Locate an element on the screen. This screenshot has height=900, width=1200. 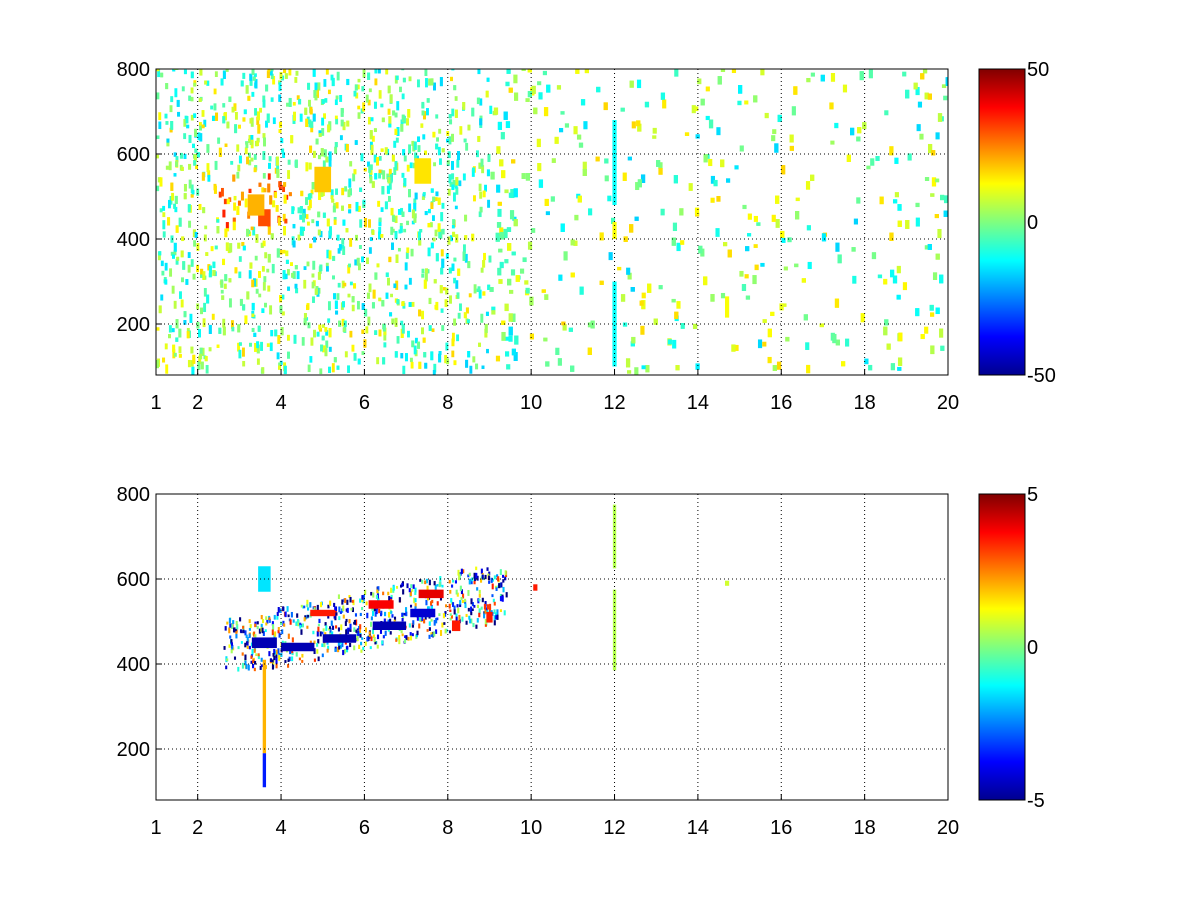
x-tick-label: 4 is located at coordinates (280, 828).